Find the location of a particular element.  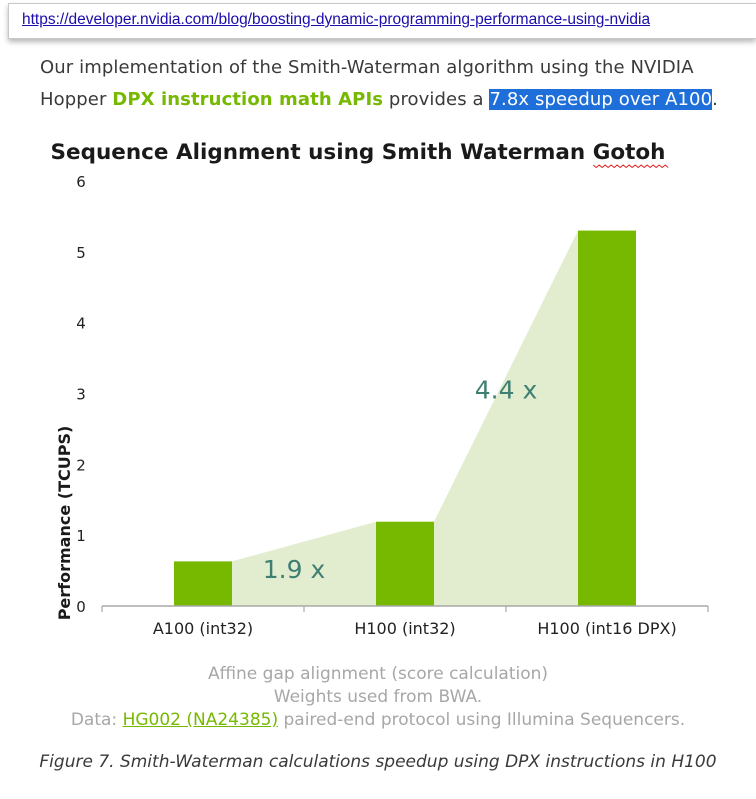

speedup-annotations: 1.9 x 4.4 x is located at coordinates (400, 479).